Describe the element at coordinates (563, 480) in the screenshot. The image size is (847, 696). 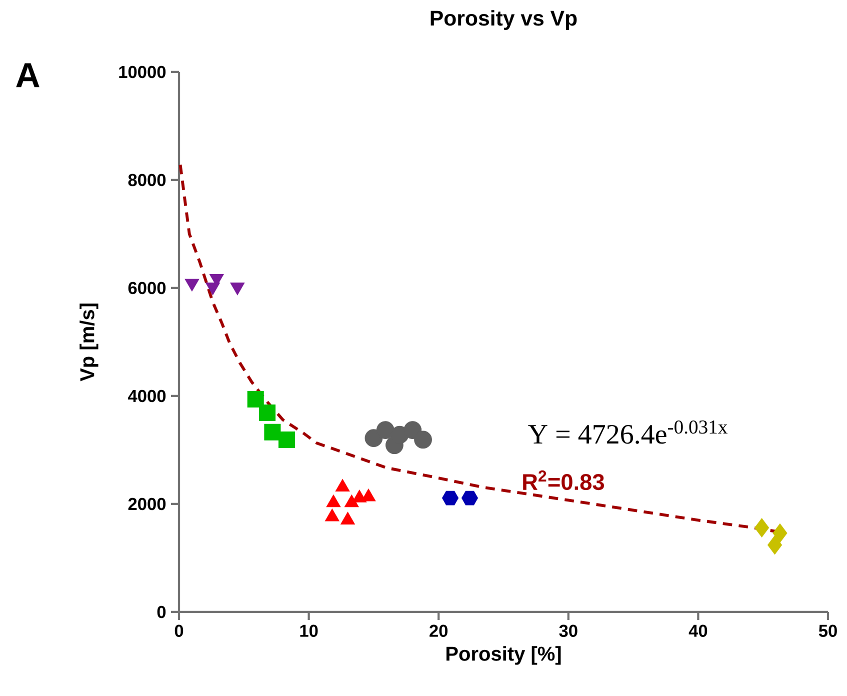
I see `text: R$^{2}$=0.83` at that location.